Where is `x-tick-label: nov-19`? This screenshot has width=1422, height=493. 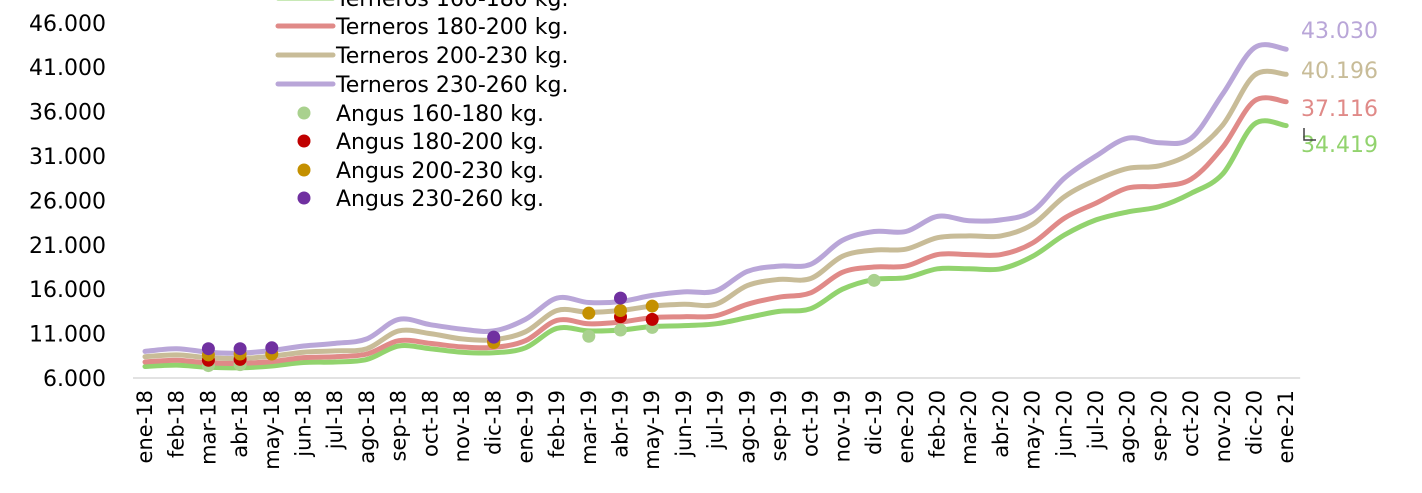
x-tick-label: nov-19 is located at coordinates (842, 426).